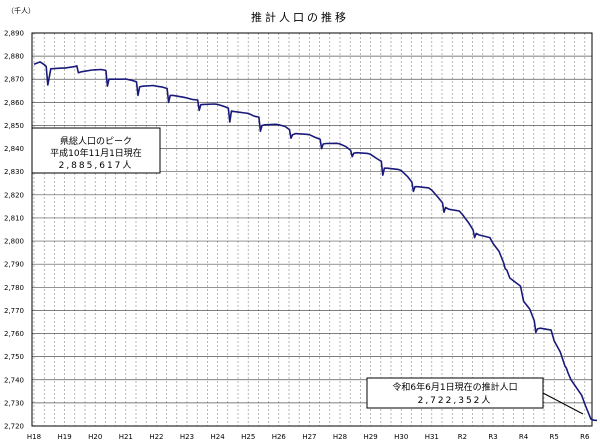 This screenshot has height=448, width=600. I want to click on x-tick-label: R2, so click(462, 437).